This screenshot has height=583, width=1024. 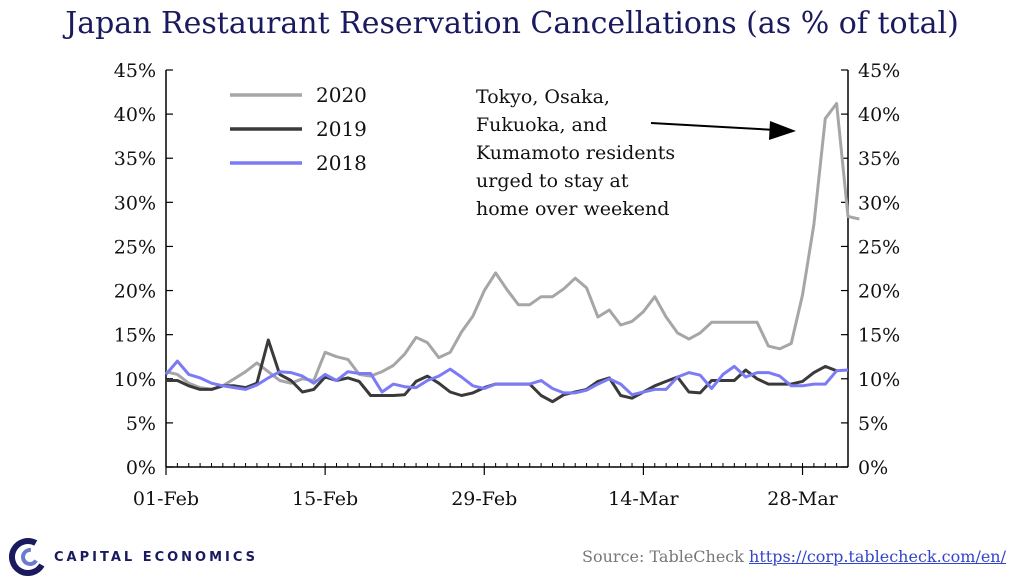 I want to click on source-link: https://corp.tablecheck.com/en/, so click(x=877, y=556).